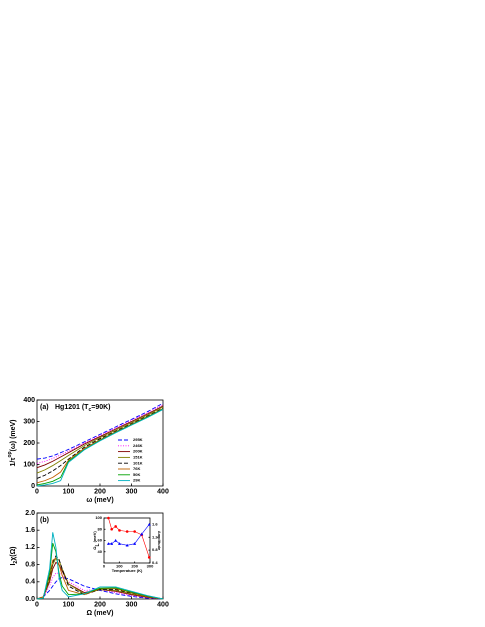 This screenshot has width=485, height=627. Describe the element at coordinates (16, 562) in the screenshot. I see `y-axis-label-part: 2` at that location.